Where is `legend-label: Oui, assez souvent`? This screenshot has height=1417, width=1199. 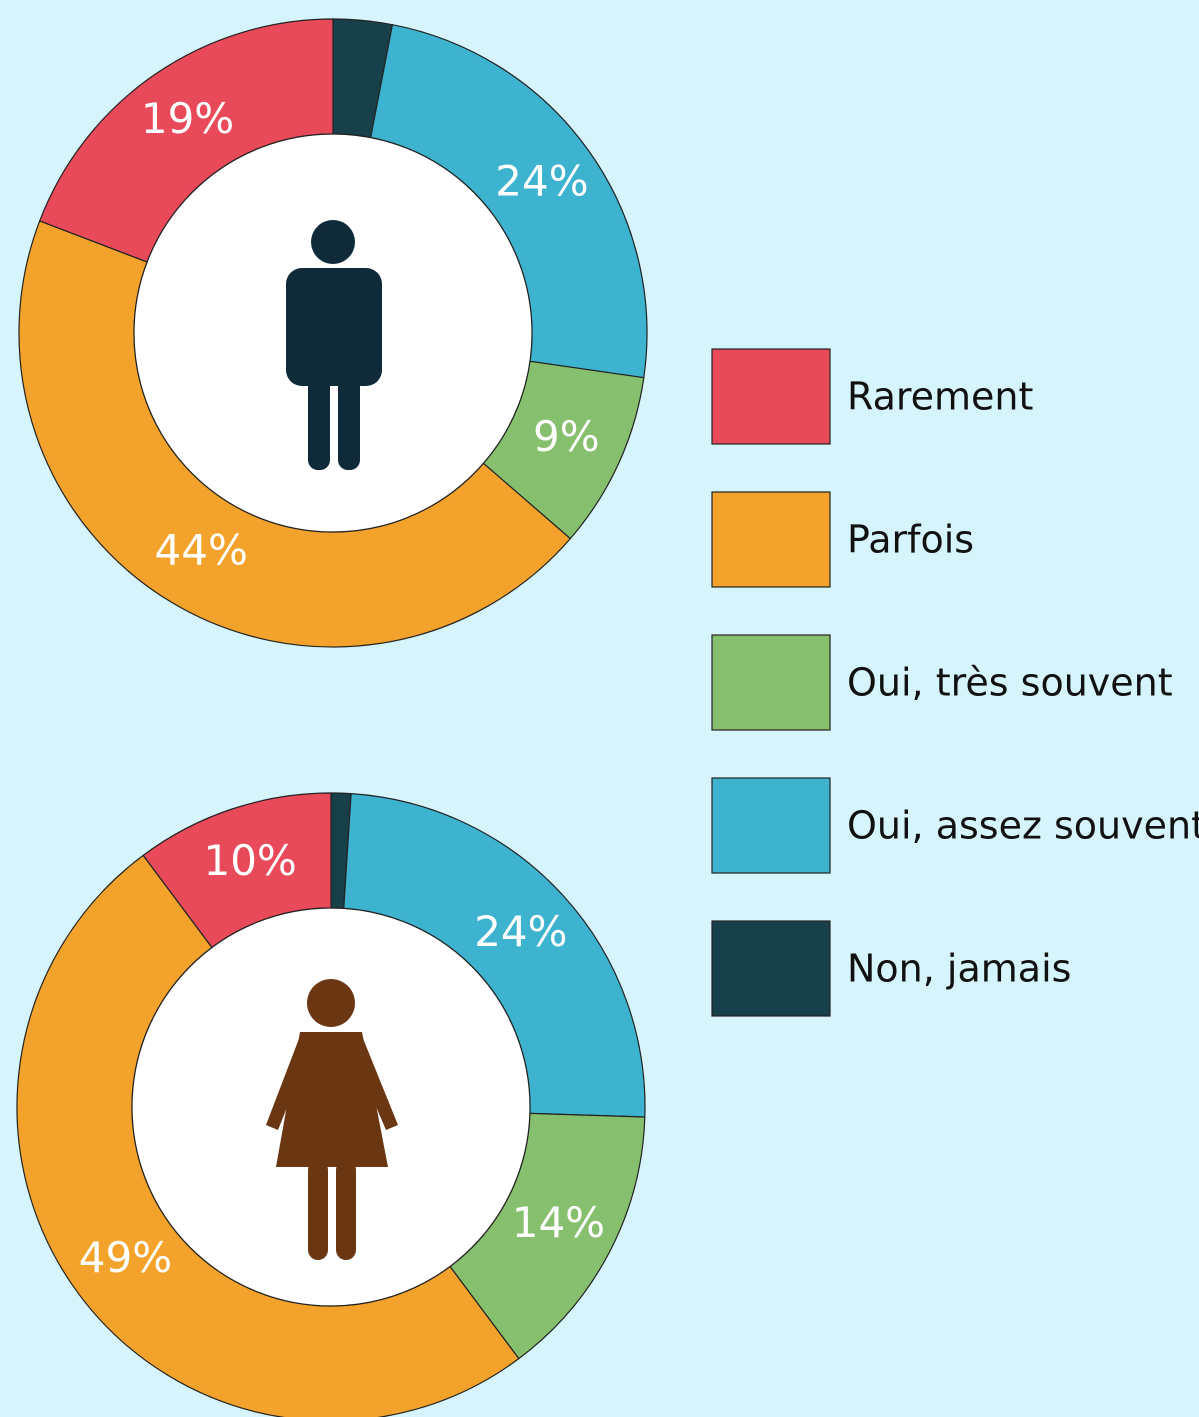 legend-label: Oui, assez souvent is located at coordinates (1023, 826).